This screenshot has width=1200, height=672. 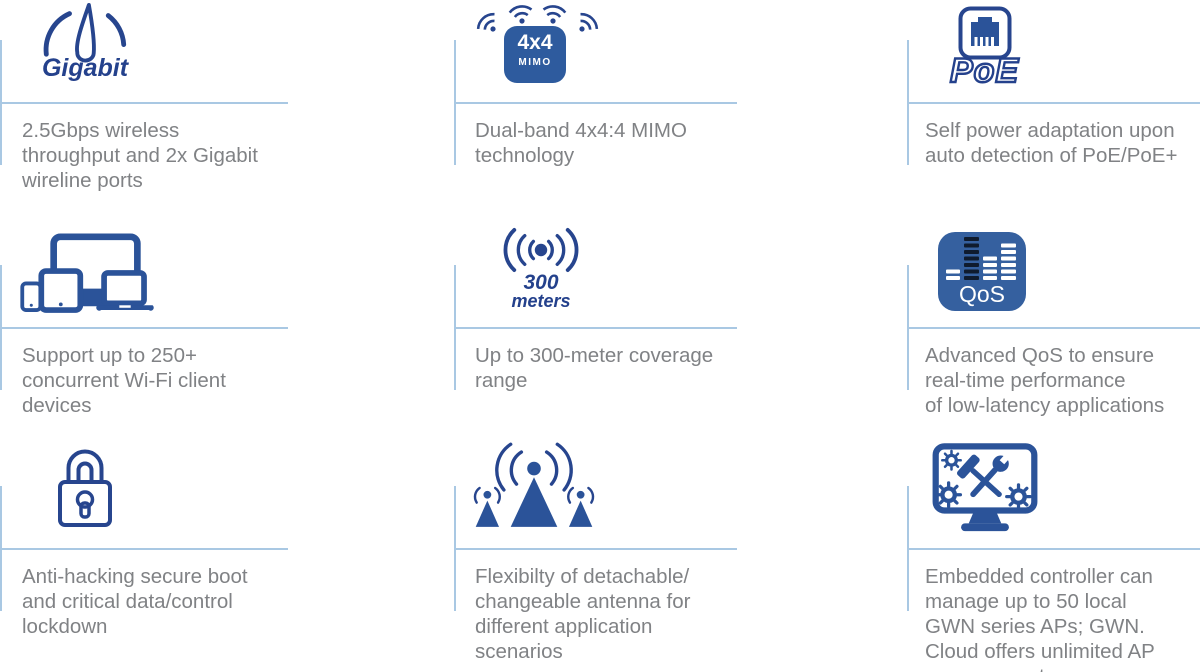 I want to click on signal-range-icon, so click(x=541, y=250).